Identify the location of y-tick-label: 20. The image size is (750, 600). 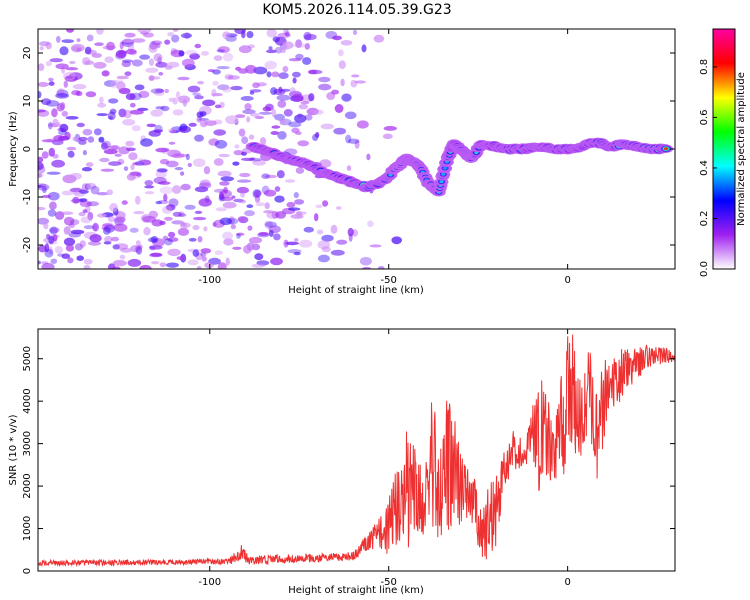
(27, 53).